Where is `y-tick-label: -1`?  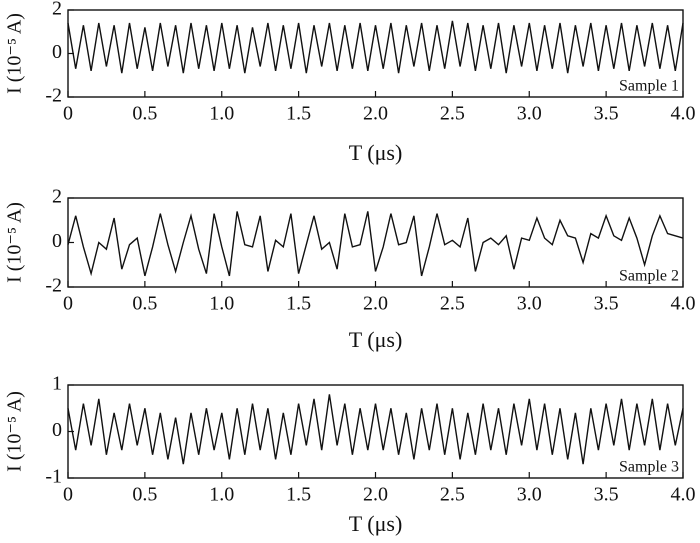 y-tick-label: -1 is located at coordinates (53, 477).